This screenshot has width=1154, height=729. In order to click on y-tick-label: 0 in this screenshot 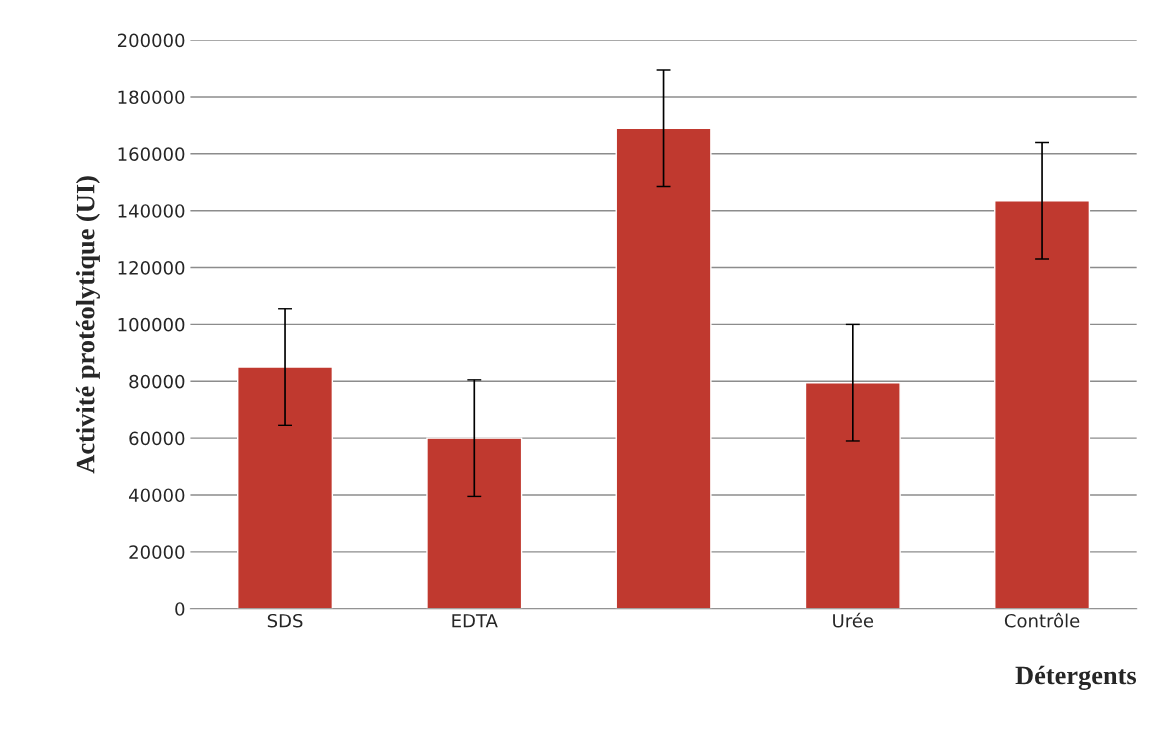, I will do `click(180, 609)`.